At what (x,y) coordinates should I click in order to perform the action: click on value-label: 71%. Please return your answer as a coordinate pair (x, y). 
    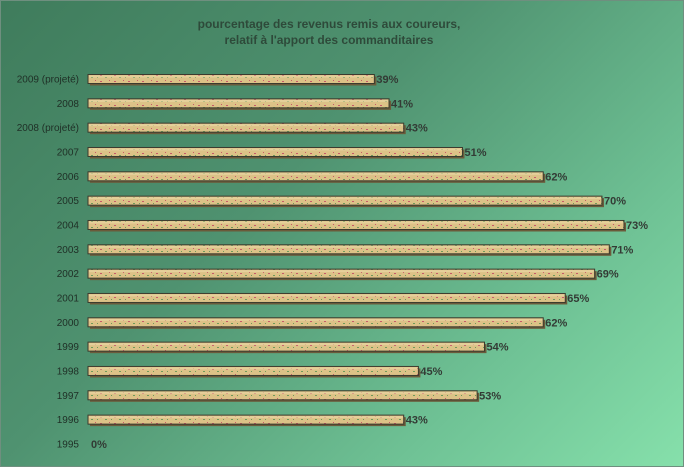
    Looking at the image, I should click on (622, 250).